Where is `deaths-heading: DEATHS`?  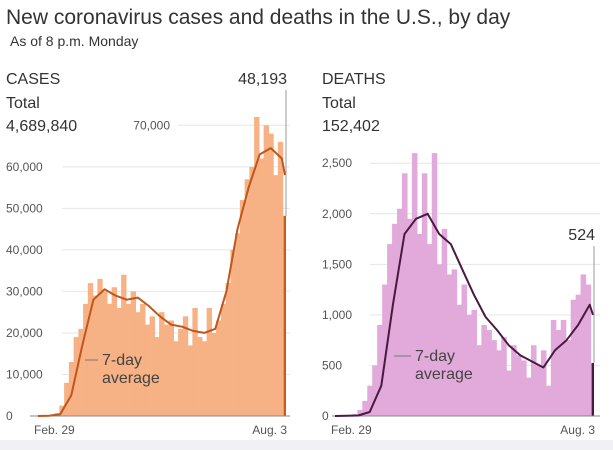 deaths-heading: DEATHS is located at coordinates (354, 79).